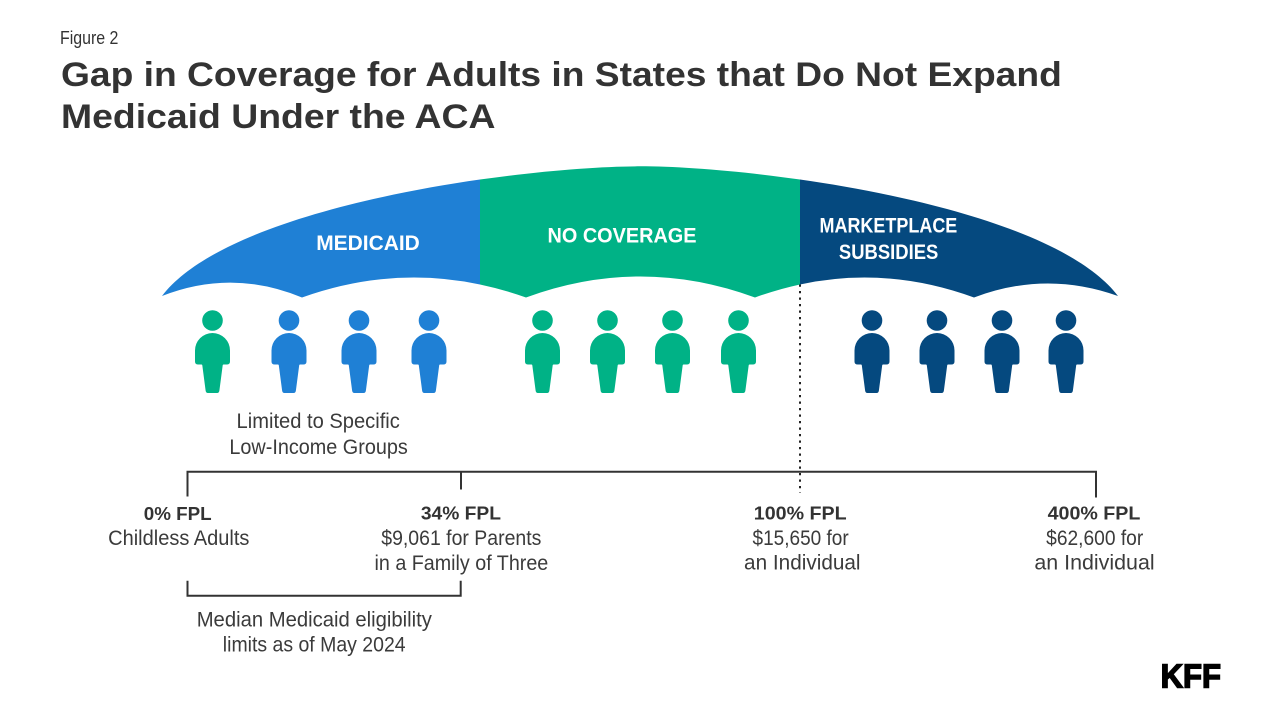 This screenshot has width=1280, height=720. Describe the element at coordinates (315, 620) in the screenshot. I see `svg-text: Median Medicaid eligibility` at that location.